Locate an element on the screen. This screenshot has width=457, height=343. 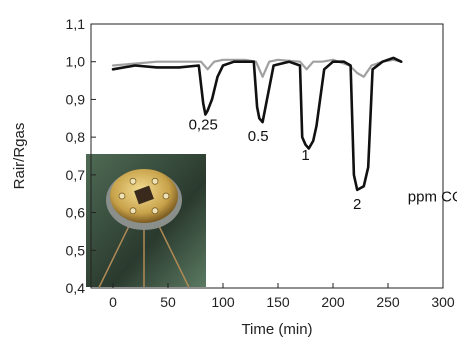
unit-annotation: ppm CO is located at coordinates (432, 196).